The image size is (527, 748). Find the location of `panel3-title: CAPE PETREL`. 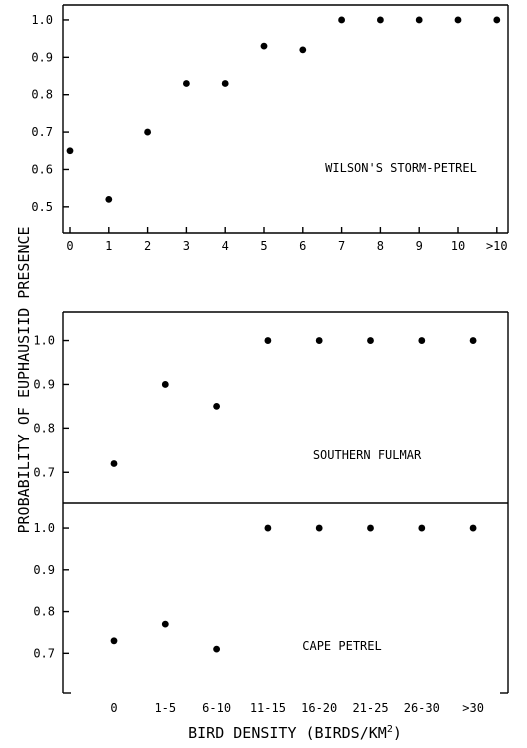

panel3-title: CAPE PETREL is located at coordinates (341, 646).